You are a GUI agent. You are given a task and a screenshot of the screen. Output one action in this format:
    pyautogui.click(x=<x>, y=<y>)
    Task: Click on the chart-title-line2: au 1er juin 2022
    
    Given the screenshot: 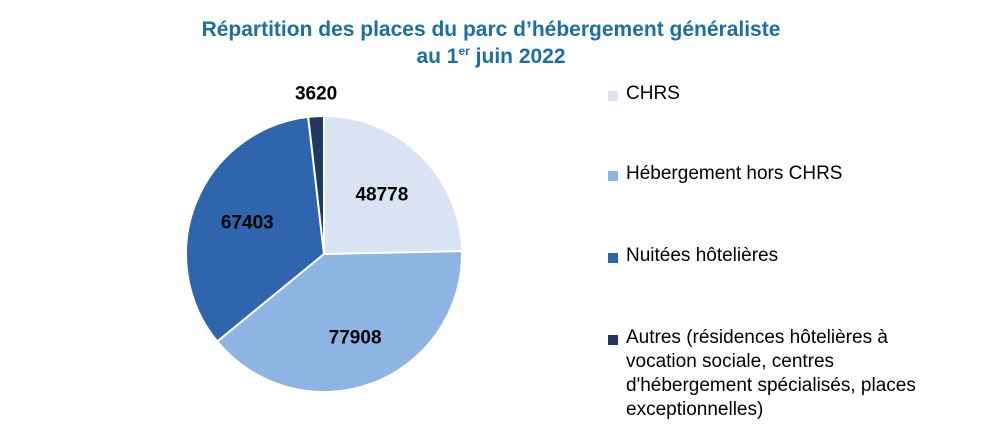 What is the action you would take?
    pyautogui.click(x=491, y=56)
    